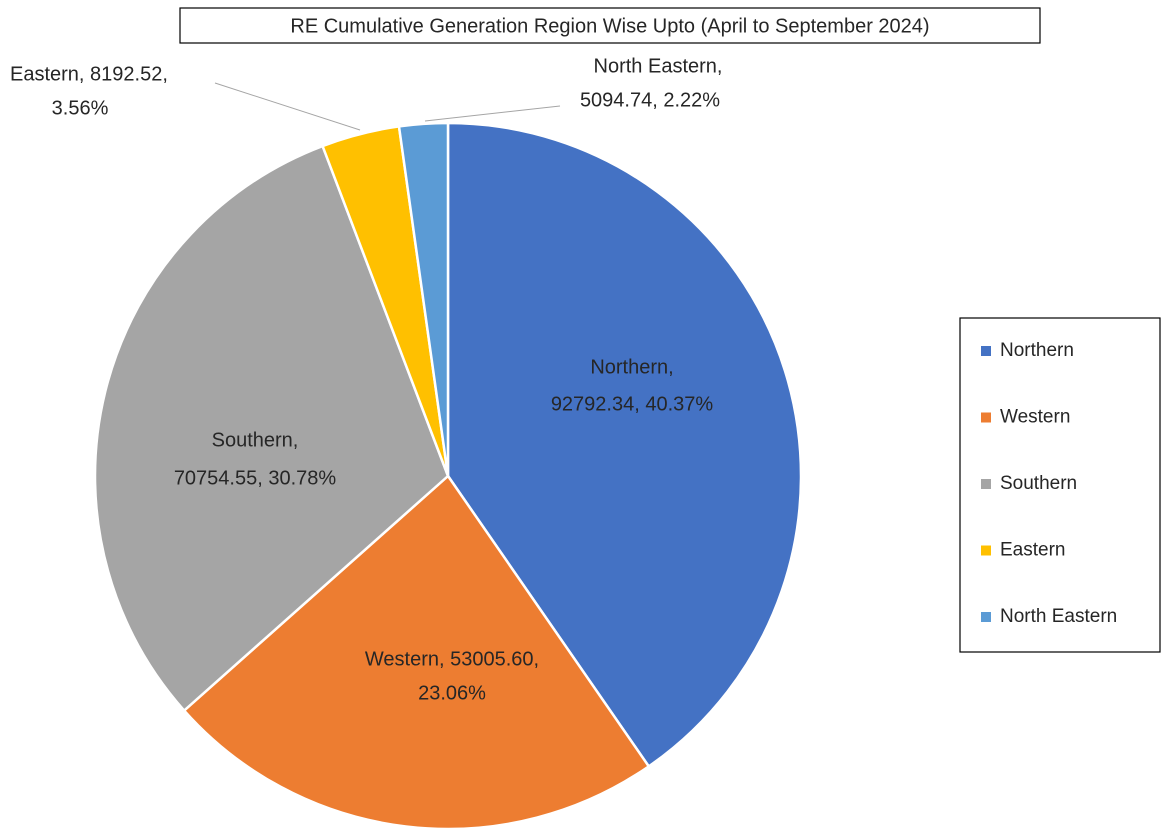 The image size is (1163, 829). I want to click on data-label: Eastern, 8192.52,, so click(89, 74).